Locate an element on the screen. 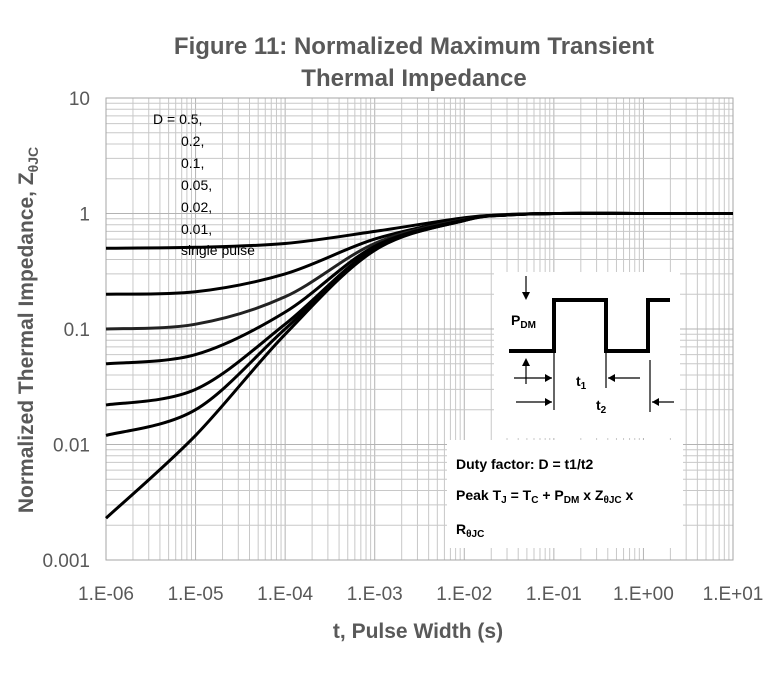 The height and width of the screenshot is (693, 781). inset-t1-right-arrow is located at coordinates (611, 378).